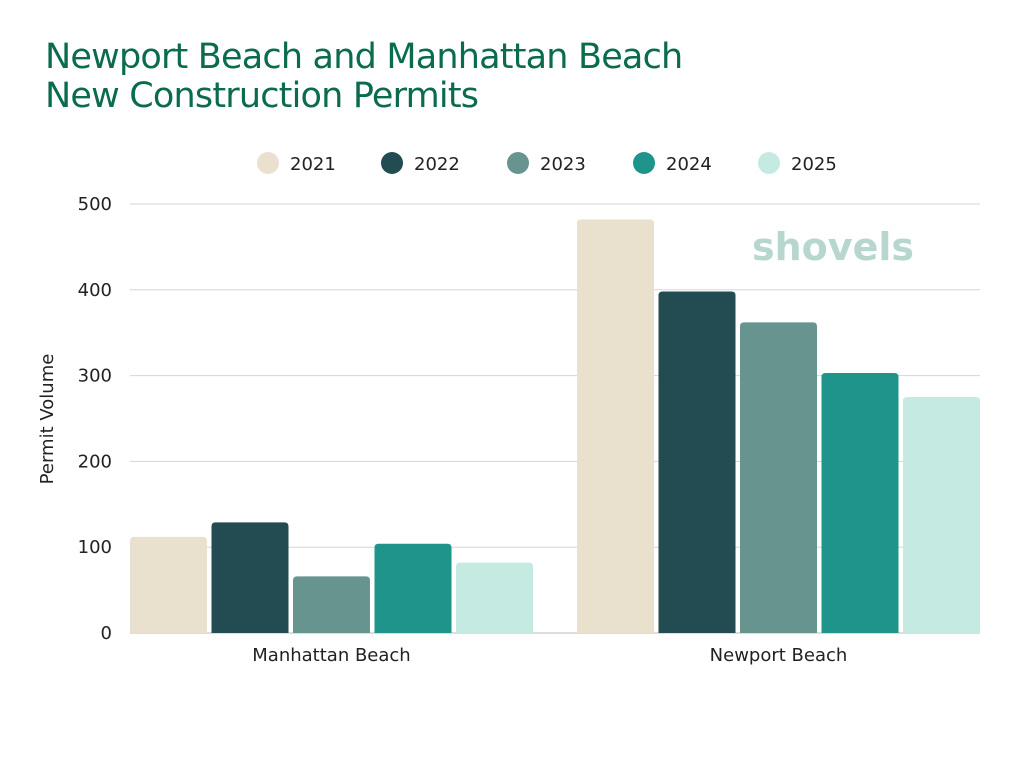 Image resolution: width=1024 pixels, height=768 pixels. I want to click on bar-newport-beach-2025, so click(941, 515).